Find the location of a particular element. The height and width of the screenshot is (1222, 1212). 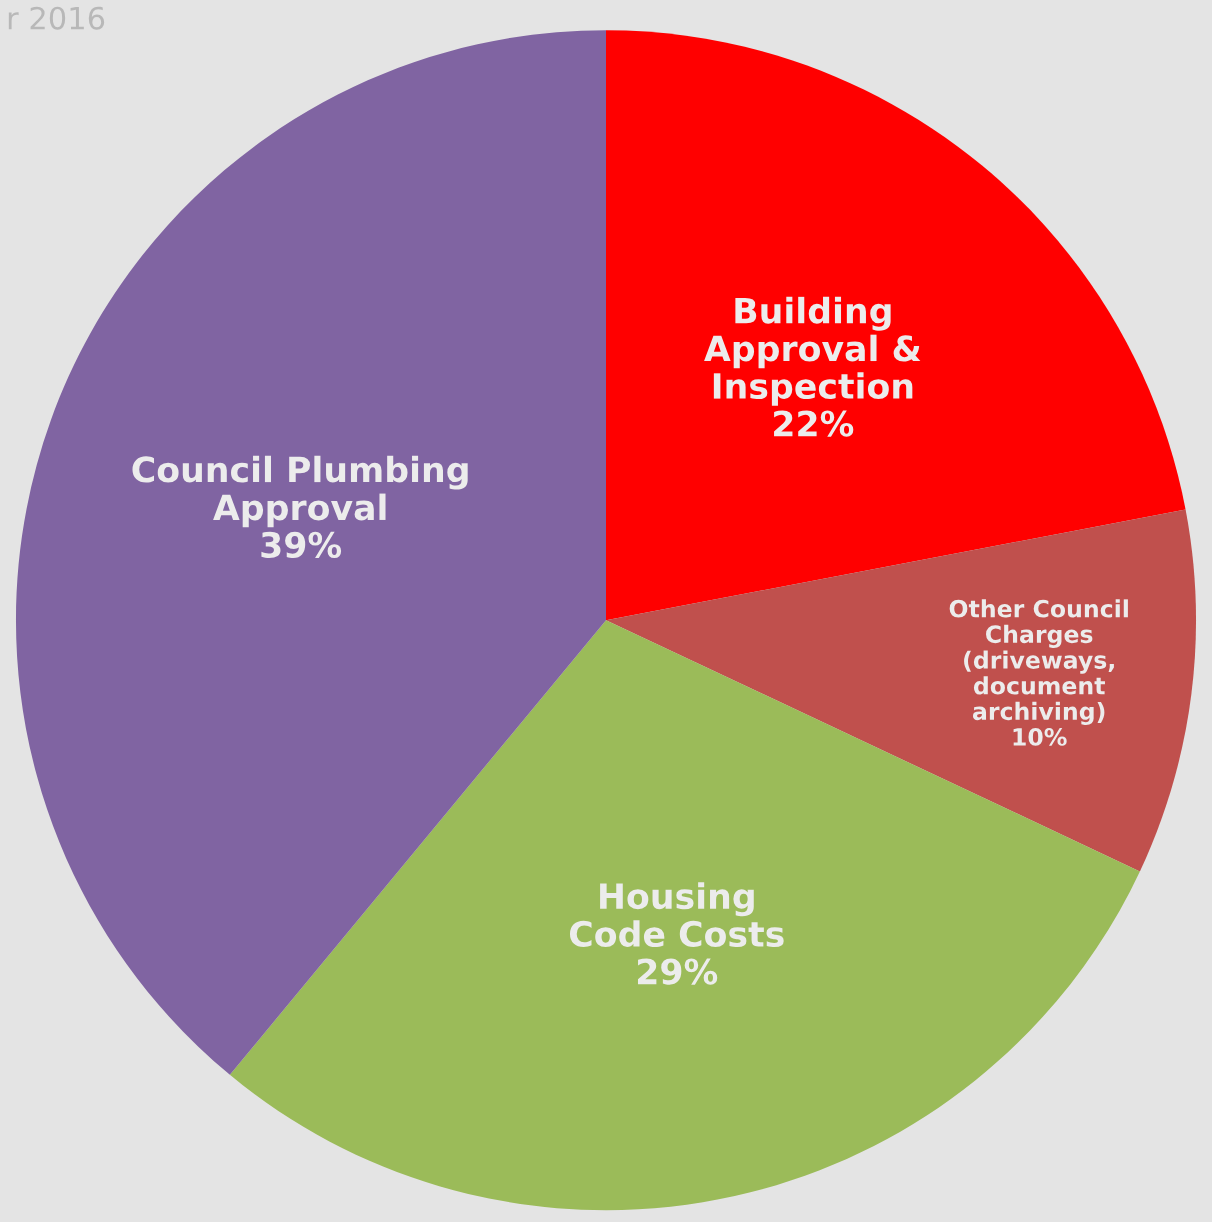

slice-label: Other Council Charges (driveways, document archiving) is located at coordinates (1038, 662).